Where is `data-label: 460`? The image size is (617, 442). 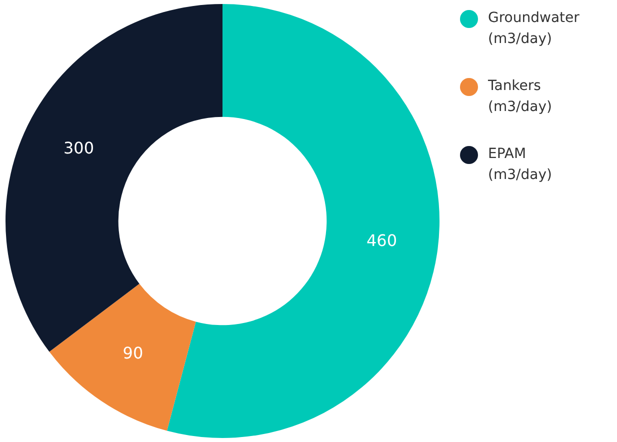
data-label: 460 is located at coordinates (382, 240).